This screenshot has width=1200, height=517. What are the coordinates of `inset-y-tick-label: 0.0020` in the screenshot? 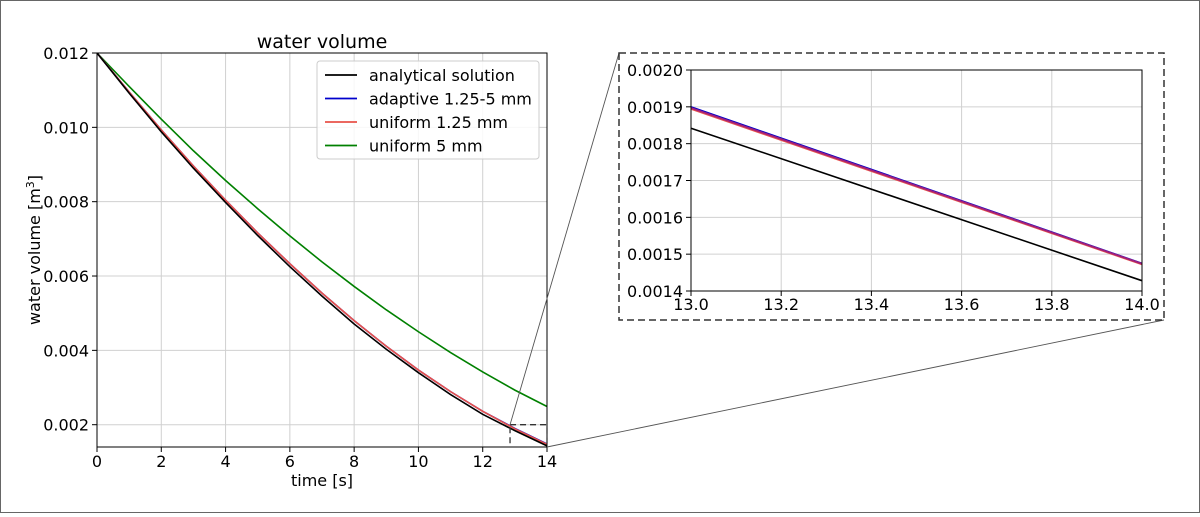 It's located at (655, 70).